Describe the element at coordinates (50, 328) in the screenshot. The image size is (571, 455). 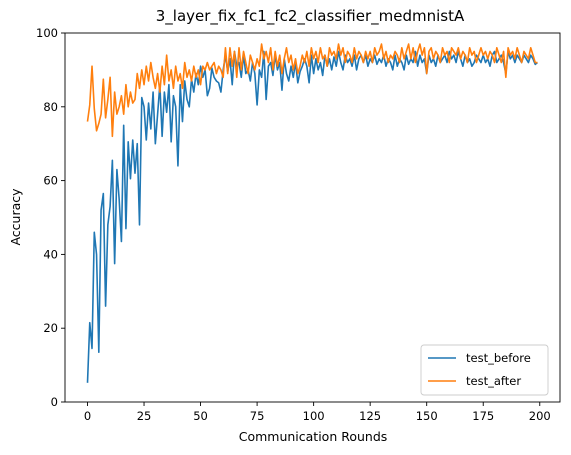
I see `y-tick-label: 20` at that location.